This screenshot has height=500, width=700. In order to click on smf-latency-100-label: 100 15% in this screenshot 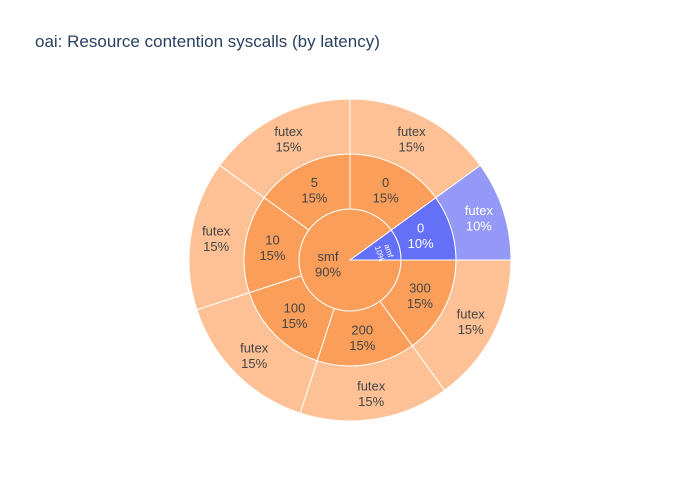, I will do `click(294, 315)`.